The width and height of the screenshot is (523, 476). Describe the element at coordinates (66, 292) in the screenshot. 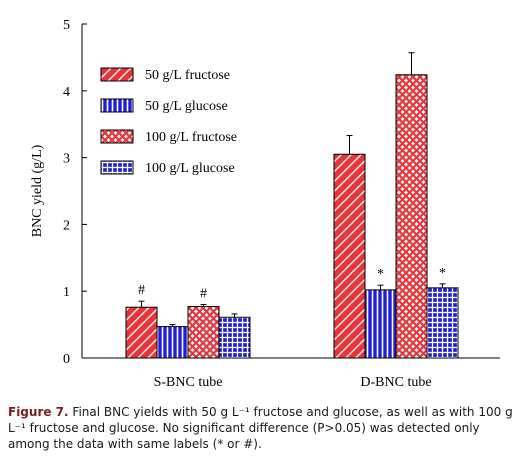

I see `y-tick-label: 1` at that location.